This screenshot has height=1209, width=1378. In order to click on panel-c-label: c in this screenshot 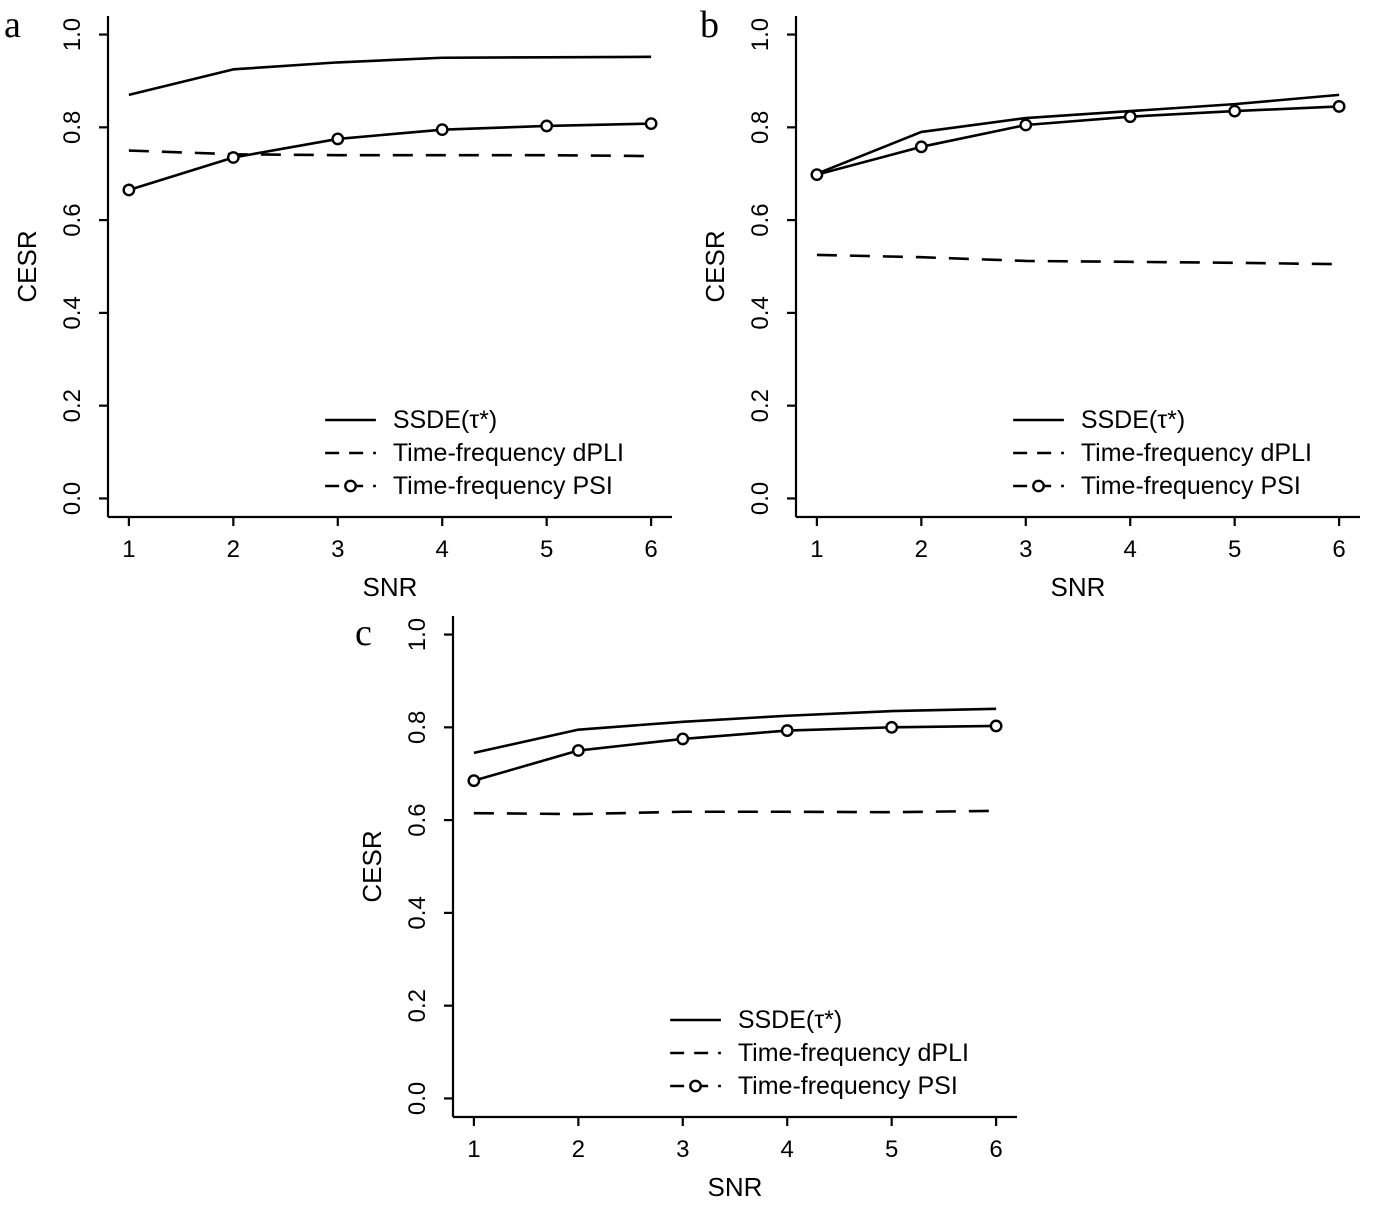, I will do `click(363, 633)`.